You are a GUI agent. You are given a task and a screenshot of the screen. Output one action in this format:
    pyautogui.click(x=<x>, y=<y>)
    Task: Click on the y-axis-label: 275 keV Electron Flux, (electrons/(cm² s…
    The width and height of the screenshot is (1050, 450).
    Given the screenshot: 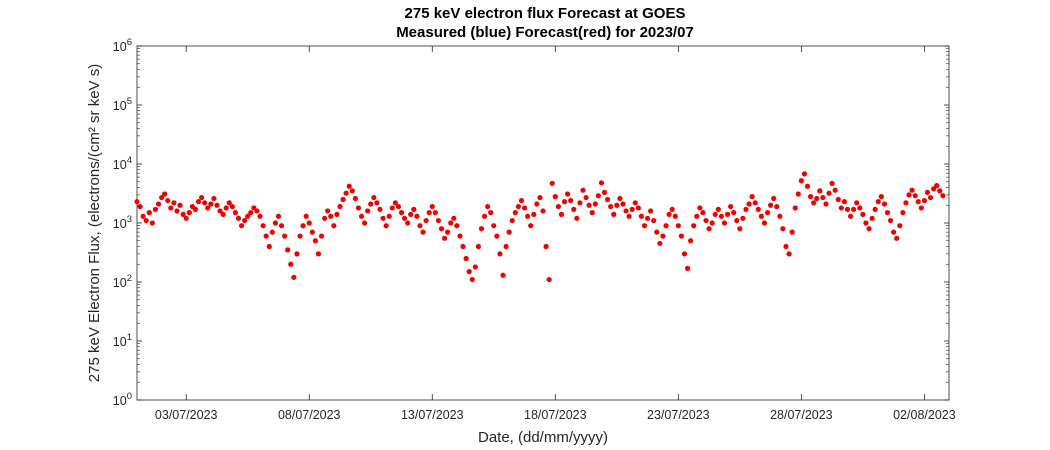 What is the action you would take?
    pyautogui.click(x=94, y=223)
    